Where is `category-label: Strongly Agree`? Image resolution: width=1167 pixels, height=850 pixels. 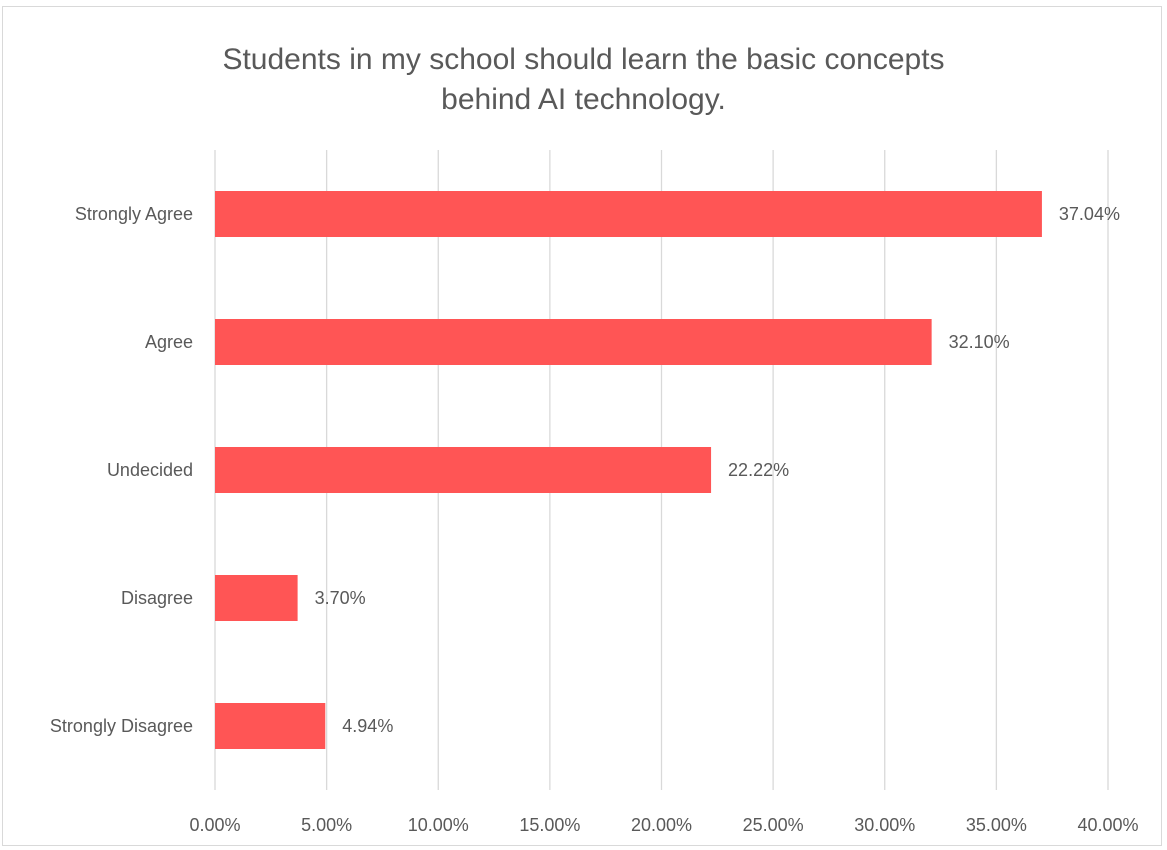 category-label: Strongly Agree is located at coordinates (134, 214).